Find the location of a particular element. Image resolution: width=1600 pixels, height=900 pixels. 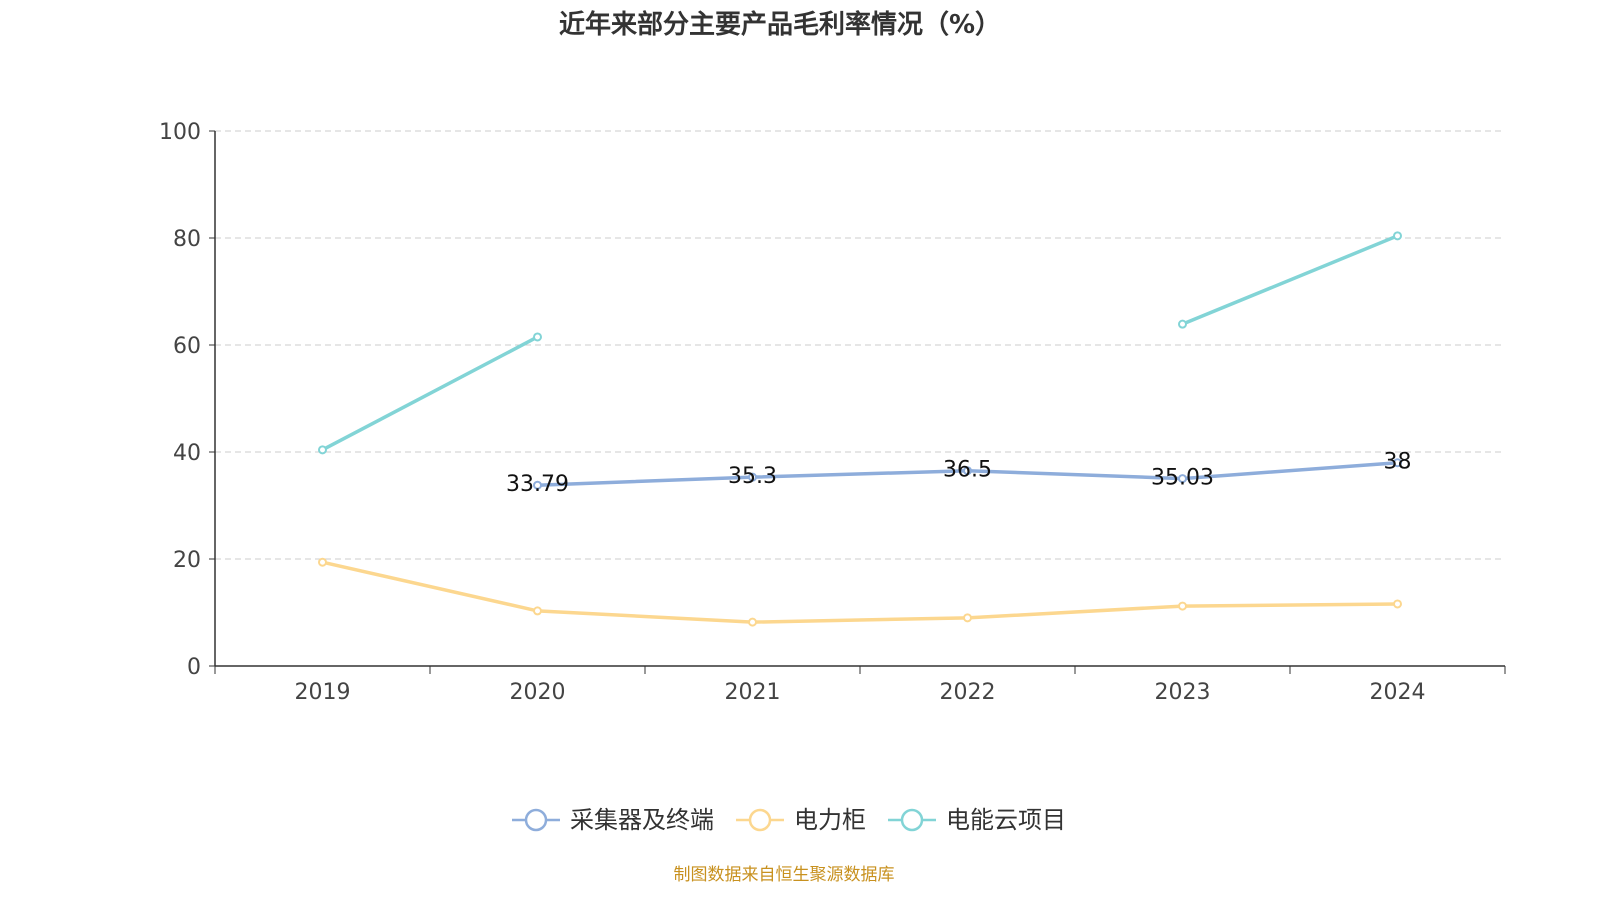

data-label: 36.5 is located at coordinates (967, 470).